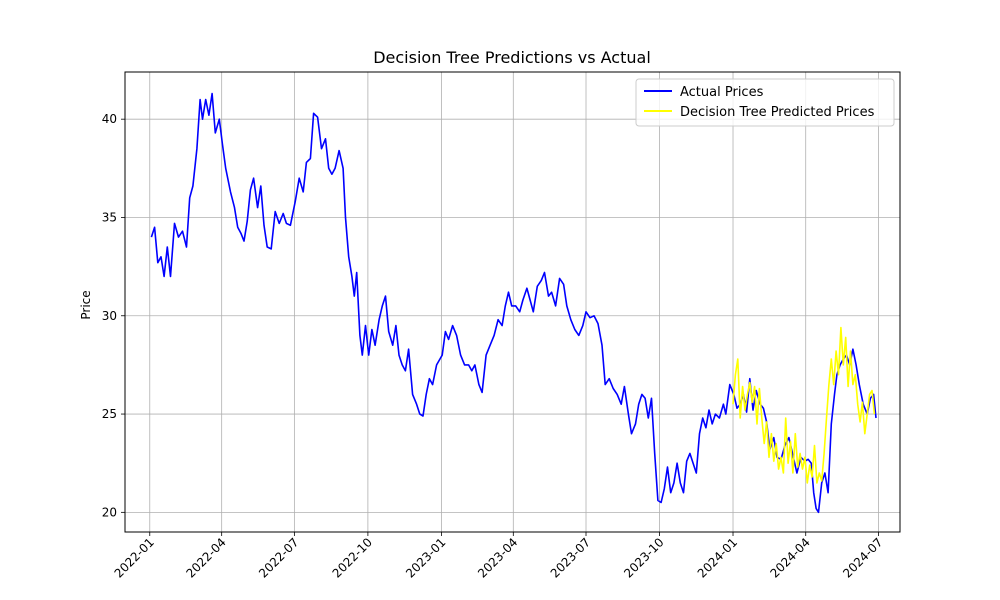  What do you see at coordinates (722, 92) in the screenshot?
I see `legend-label-actual: Actual Prices` at bounding box center [722, 92].